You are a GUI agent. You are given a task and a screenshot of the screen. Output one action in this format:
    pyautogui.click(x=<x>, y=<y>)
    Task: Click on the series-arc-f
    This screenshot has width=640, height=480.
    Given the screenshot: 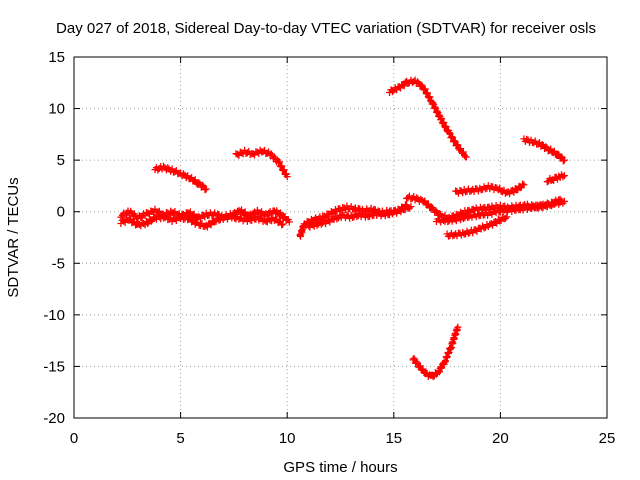 What is the action you would take?
    pyautogui.click(x=360, y=217)
    